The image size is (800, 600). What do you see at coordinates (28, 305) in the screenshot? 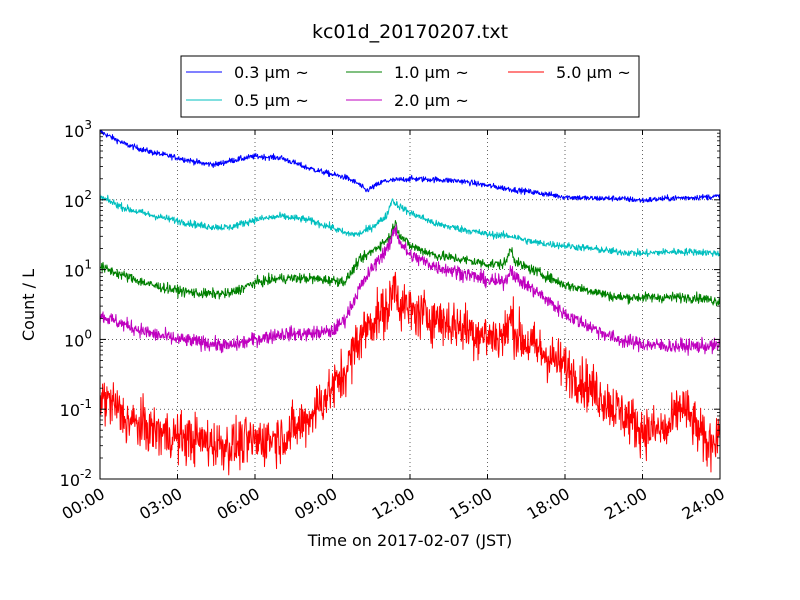
I see `y-axis-label: Count / L` at bounding box center [28, 305].